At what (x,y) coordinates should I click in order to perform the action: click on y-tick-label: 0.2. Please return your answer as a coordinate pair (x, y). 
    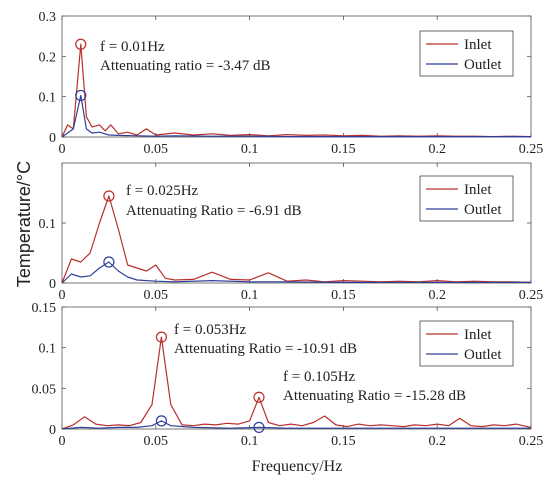
    Looking at the image, I should click on (48, 57).